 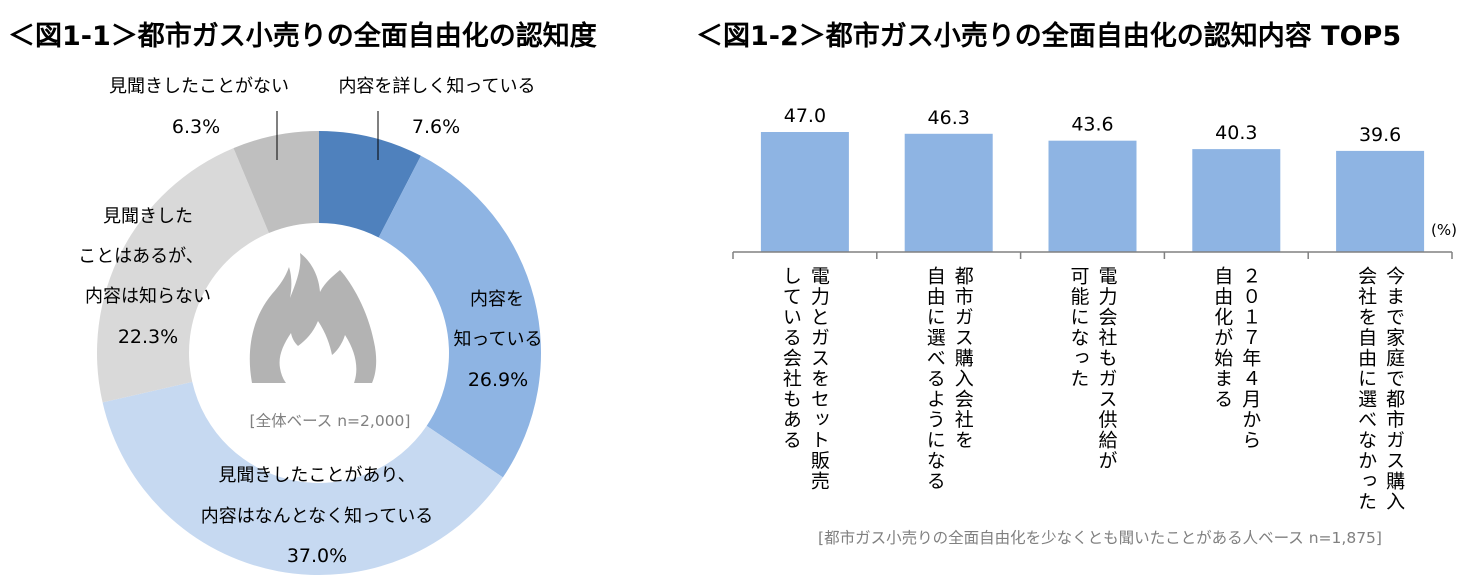 What do you see at coordinates (804, 379) in the screenshot?
I see `category-label: 電力とガスをセット販売 している会社もある` at bounding box center [804, 379].